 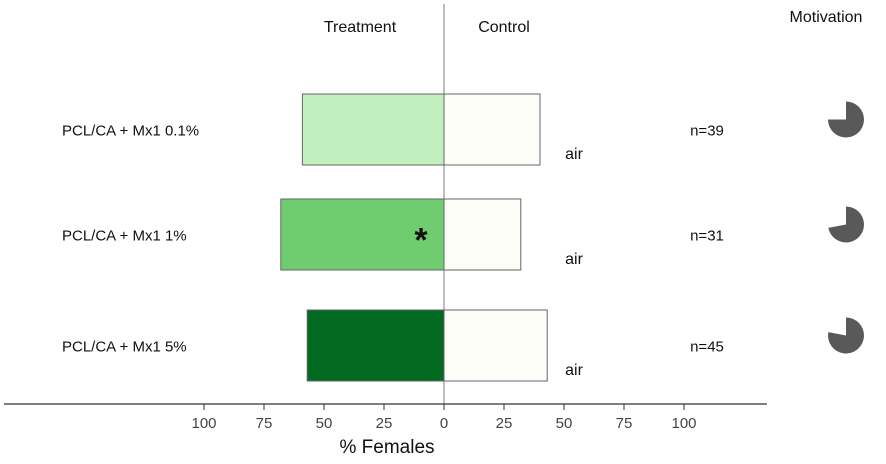 I want to click on n-label: n=39, so click(x=707, y=131).